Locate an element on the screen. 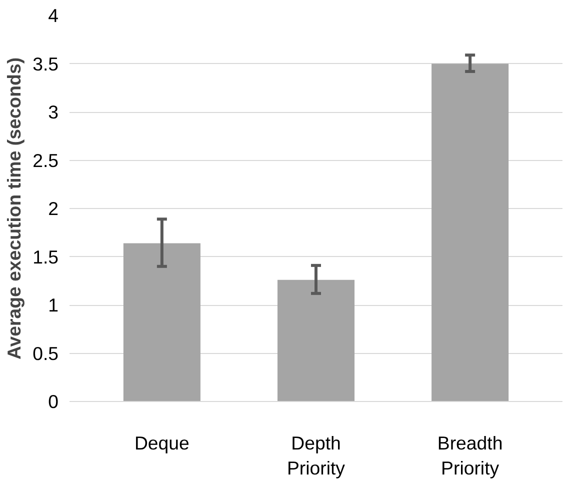 The width and height of the screenshot is (567, 481). y-tick-label: 3.5 is located at coordinates (45, 63).